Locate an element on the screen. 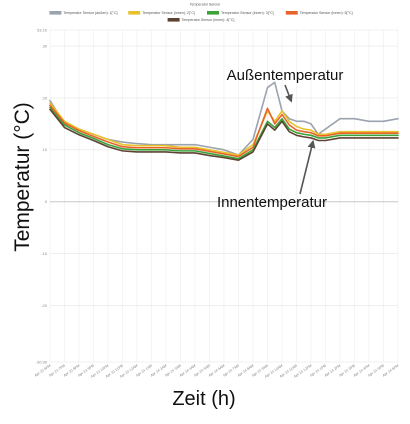 This screenshot has height=424, width=410. y-tick-label: 10 is located at coordinates (45, 149).